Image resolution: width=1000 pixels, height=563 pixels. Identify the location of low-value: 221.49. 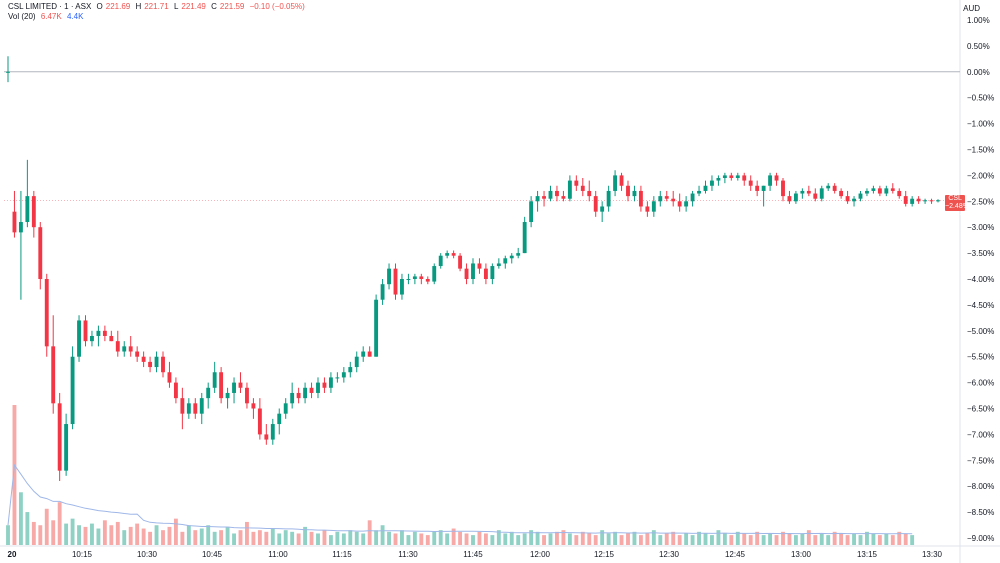
(193, 6).